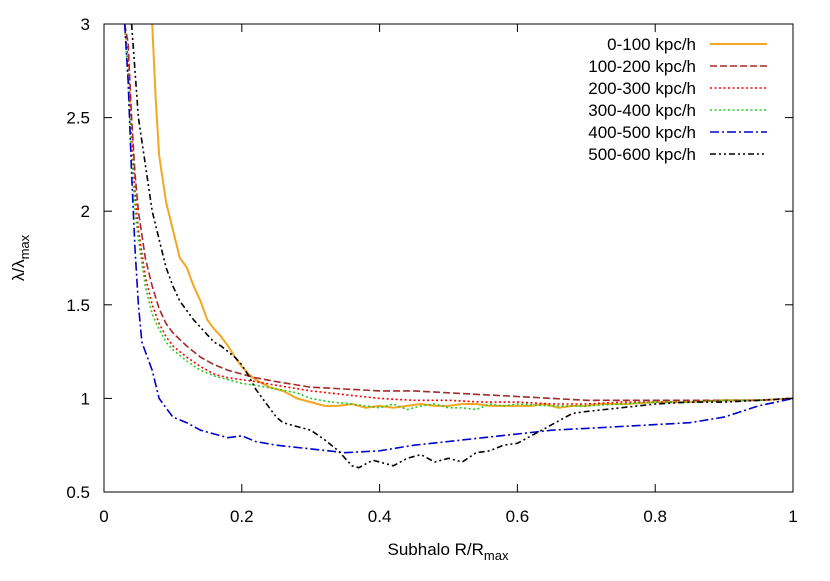 The height and width of the screenshot is (581, 830). What do you see at coordinates (792, 516) in the screenshot?
I see `x-tick-label-5: 1` at bounding box center [792, 516].